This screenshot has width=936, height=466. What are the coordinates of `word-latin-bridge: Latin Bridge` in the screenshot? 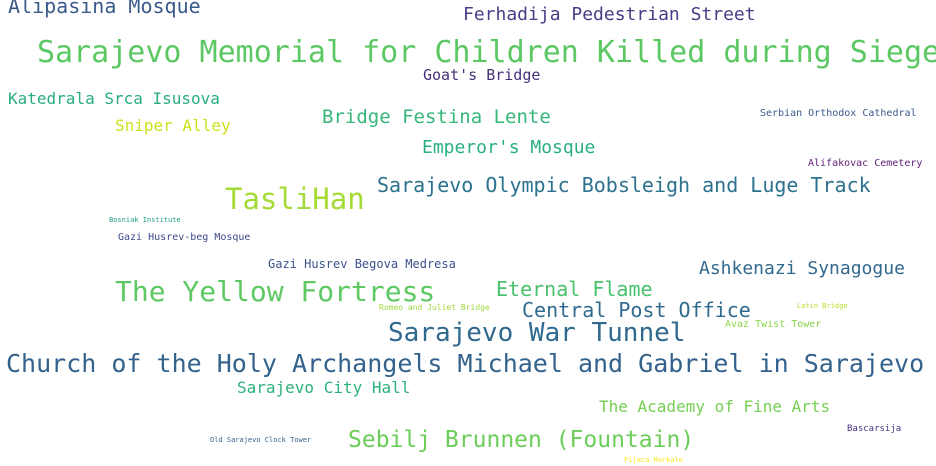 It's located at (822, 306).